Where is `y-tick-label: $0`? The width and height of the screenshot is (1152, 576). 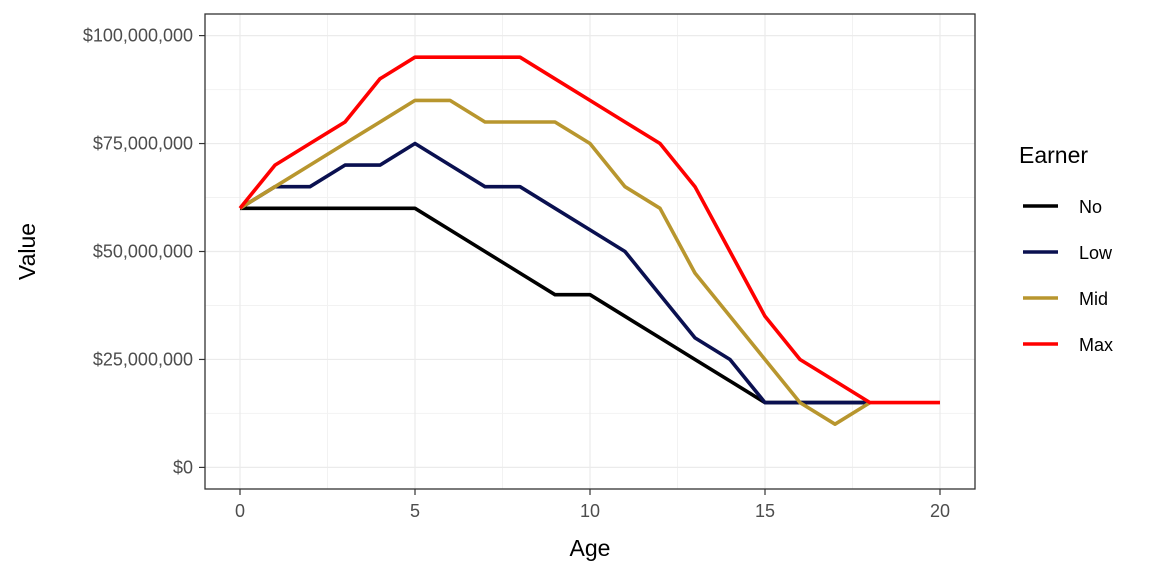
y-tick-label: $0 is located at coordinates (183, 467).